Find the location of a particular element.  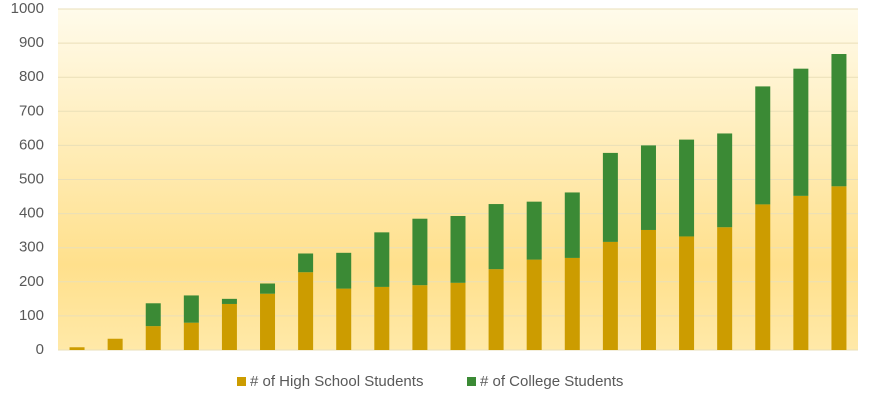

legend-label: # of College Students is located at coordinates (551, 381).